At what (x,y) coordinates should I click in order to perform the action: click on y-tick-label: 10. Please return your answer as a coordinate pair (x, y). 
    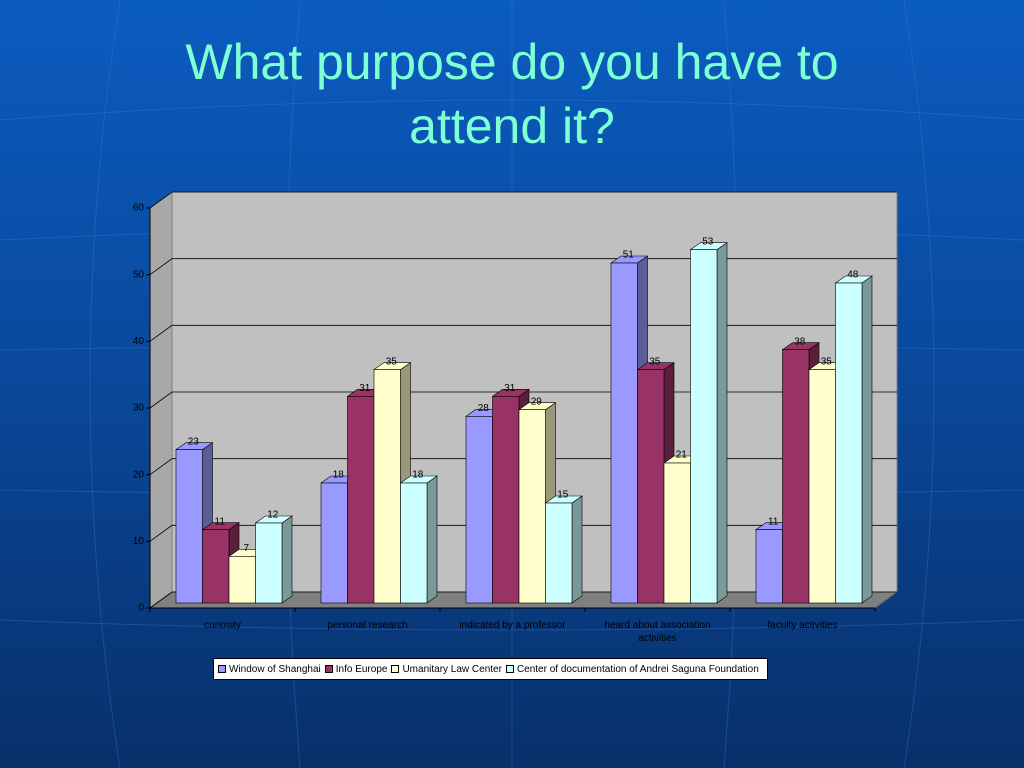
    Looking at the image, I should click on (139, 541).